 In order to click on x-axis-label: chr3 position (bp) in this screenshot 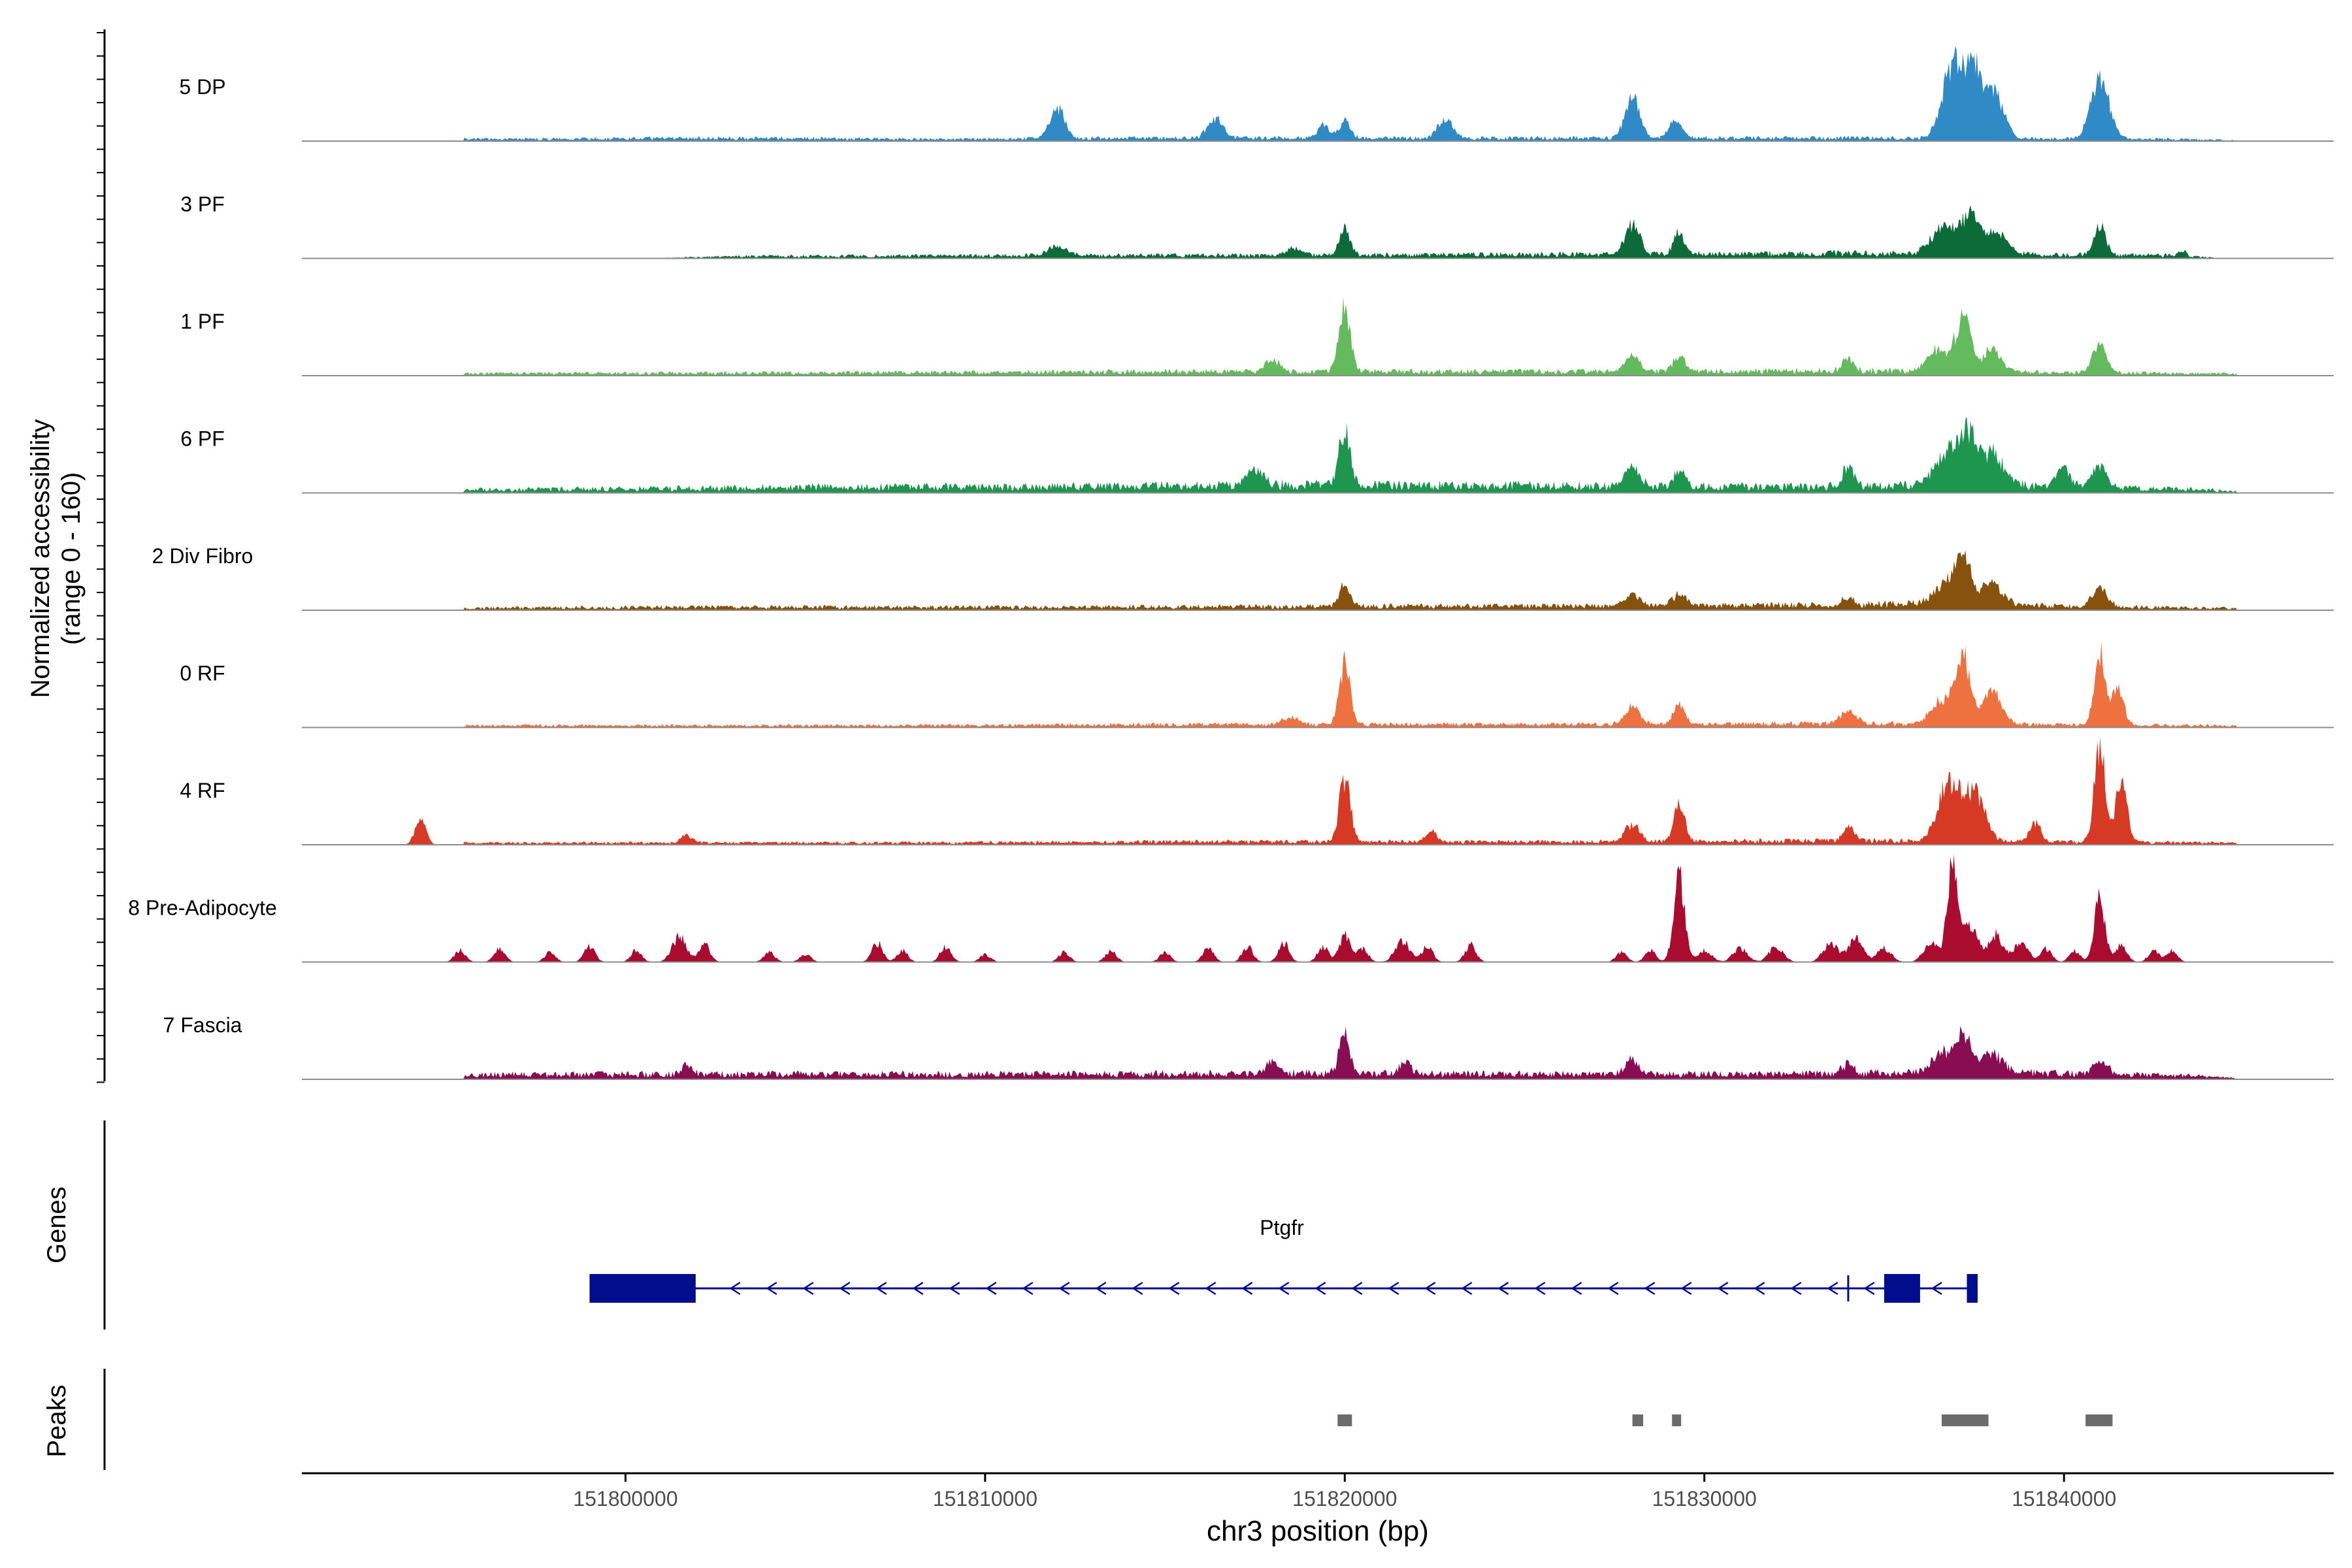, I will do `click(1318, 1531)`.